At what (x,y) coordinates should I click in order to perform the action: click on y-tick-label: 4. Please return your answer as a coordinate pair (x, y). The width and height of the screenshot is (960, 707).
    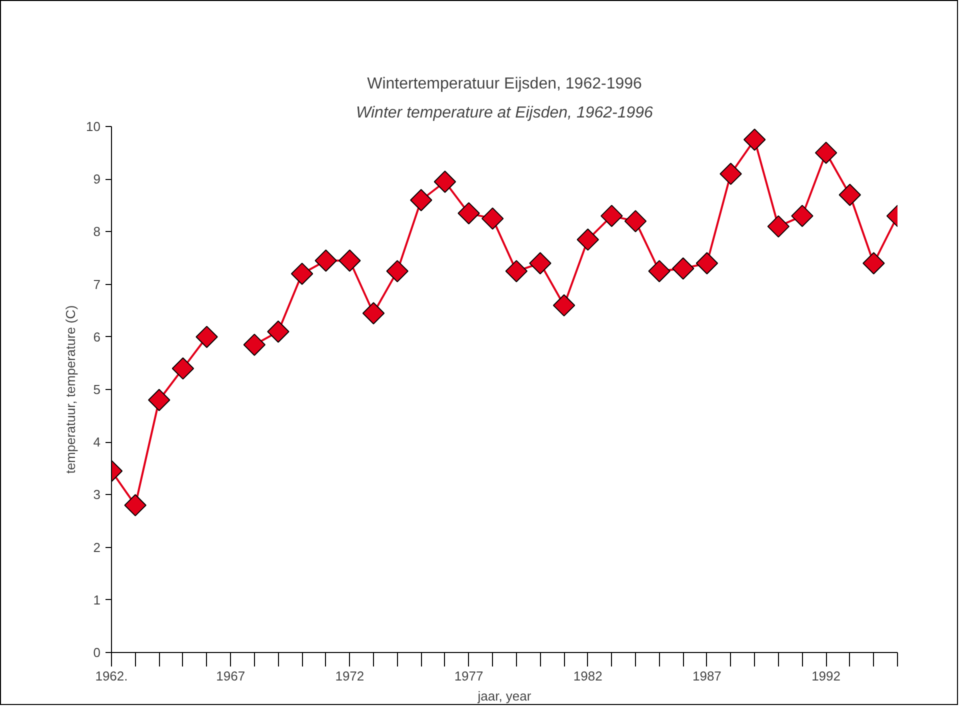
    Looking at the image, I should click on (97, 442).